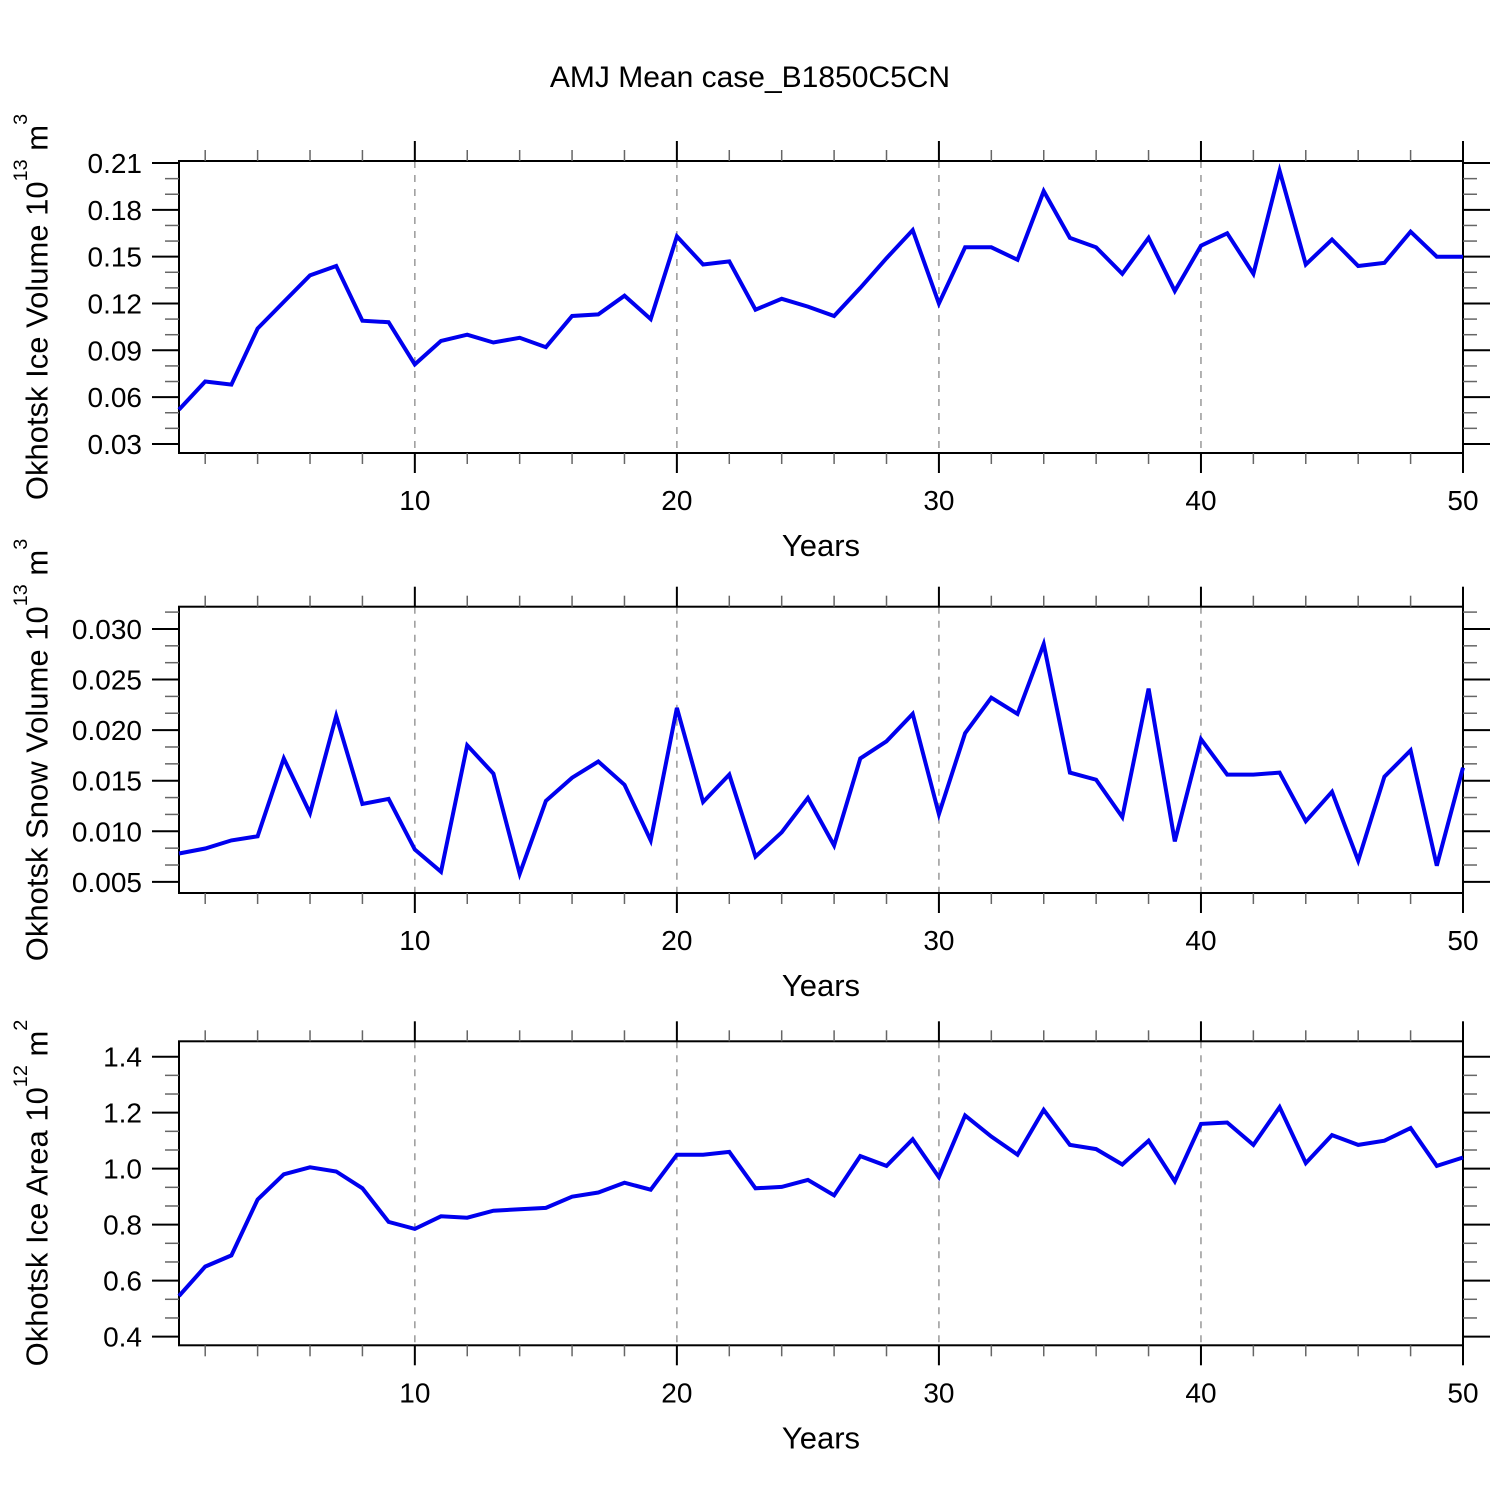 The image size is (1500, 1500). I want to click on y-tick-label: 0.005, so click(107, 882).